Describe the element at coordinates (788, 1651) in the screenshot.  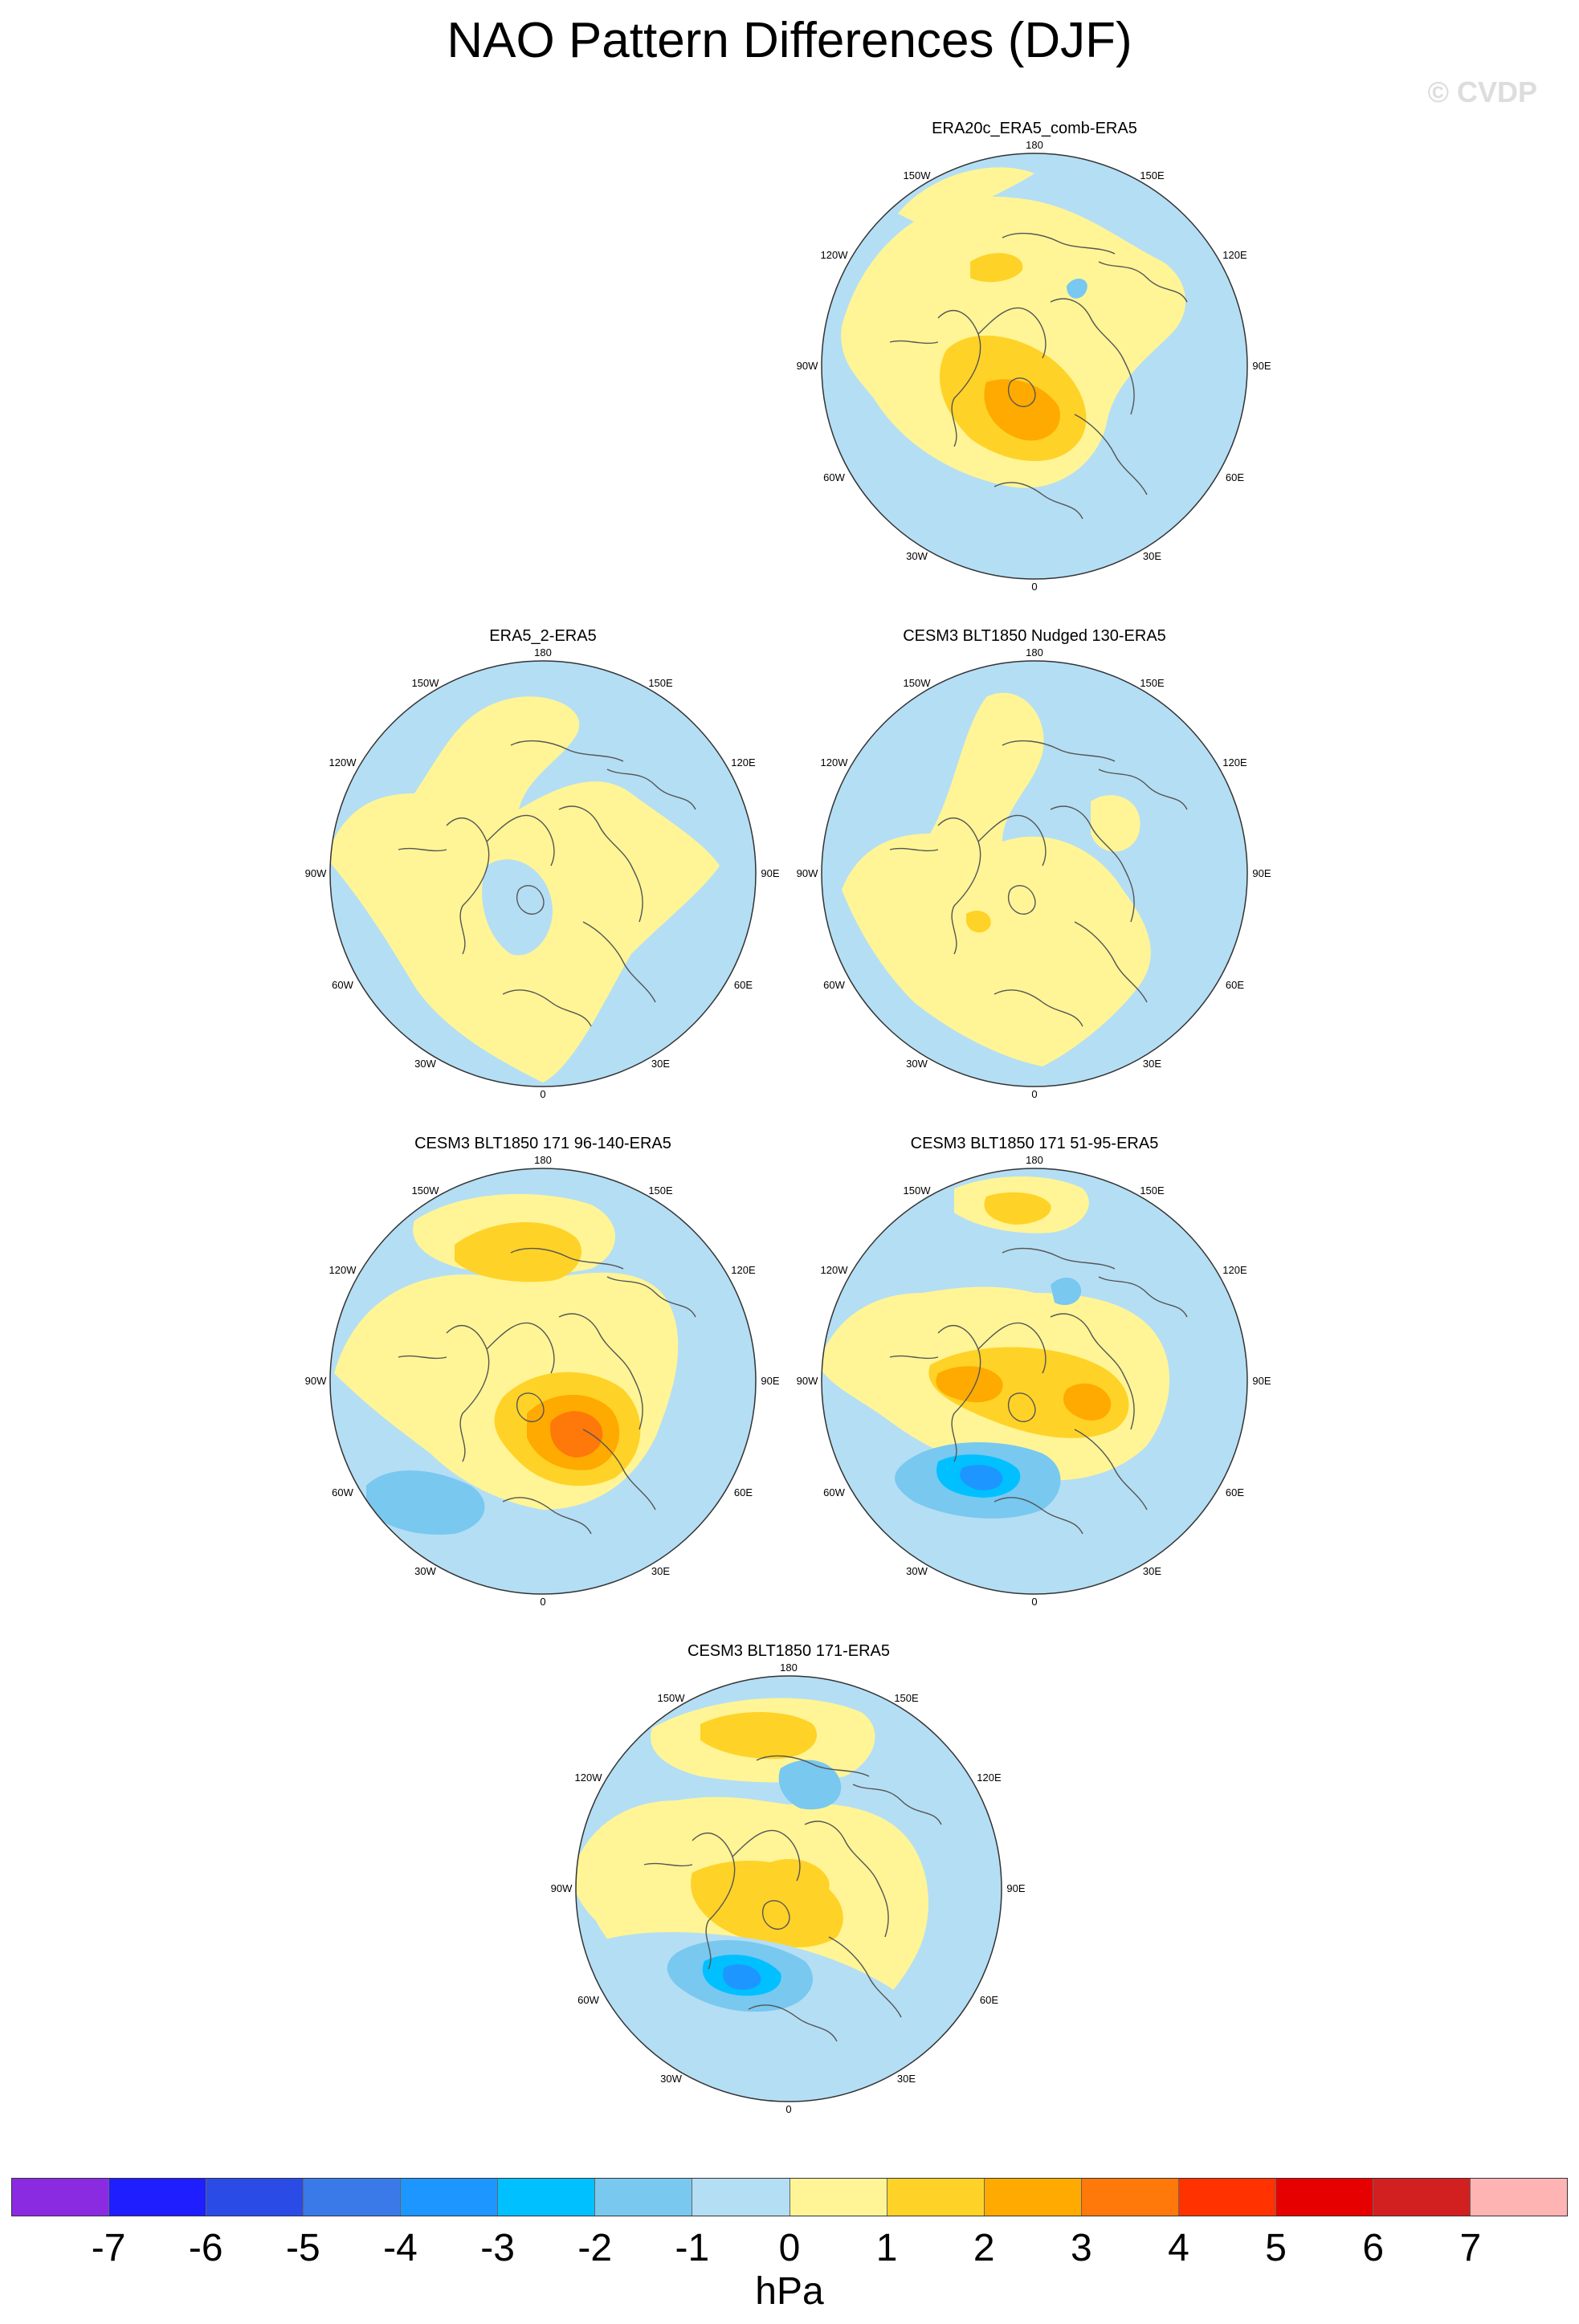
I see `panel-title: CESM3 BLT1850 171-ERA5` at that location.